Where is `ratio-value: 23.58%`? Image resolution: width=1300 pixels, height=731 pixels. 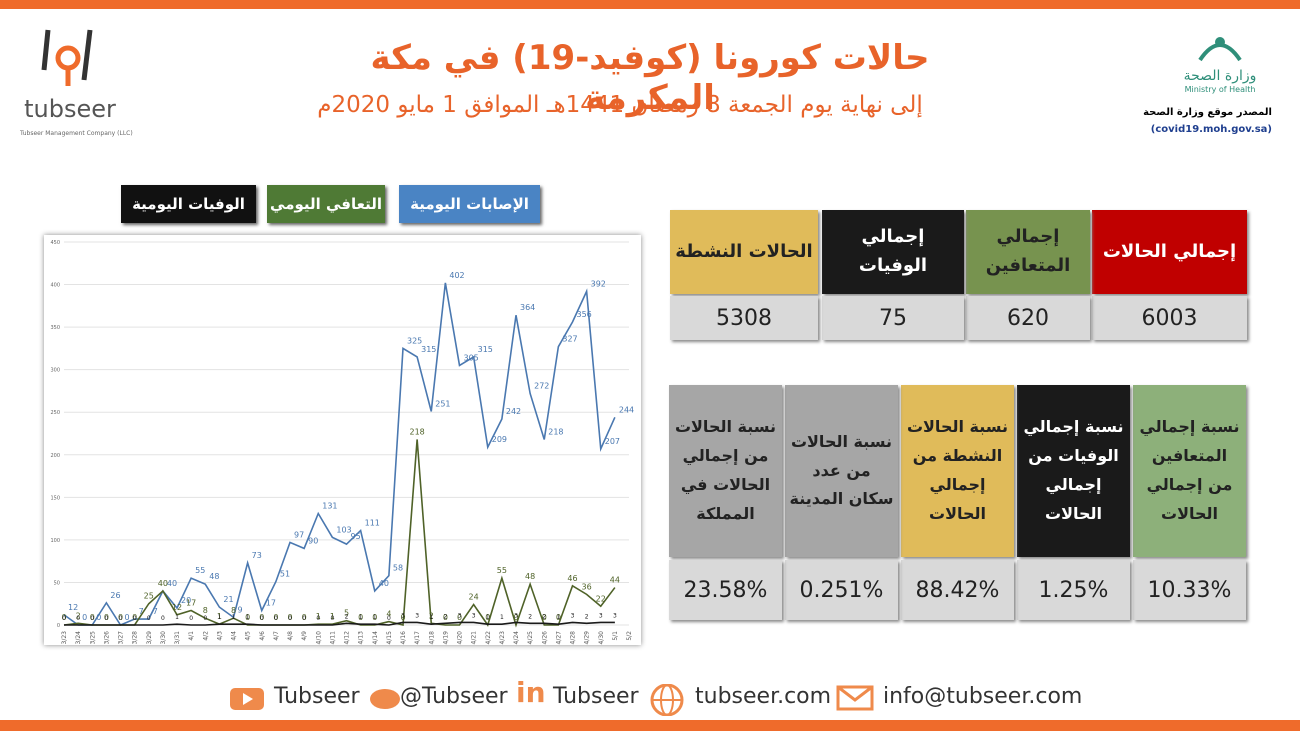 ratio-value: 23.58% is located at coordinates (725, 590).